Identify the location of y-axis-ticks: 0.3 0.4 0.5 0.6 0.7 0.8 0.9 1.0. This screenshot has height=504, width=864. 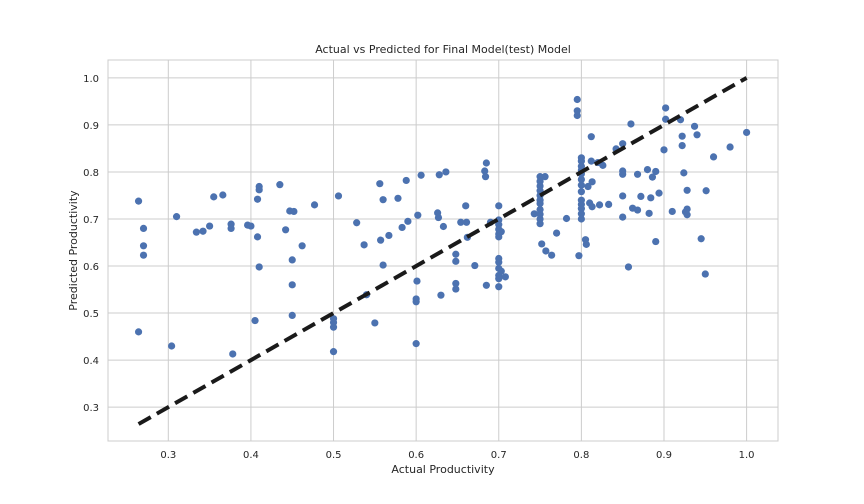
(91, 244).